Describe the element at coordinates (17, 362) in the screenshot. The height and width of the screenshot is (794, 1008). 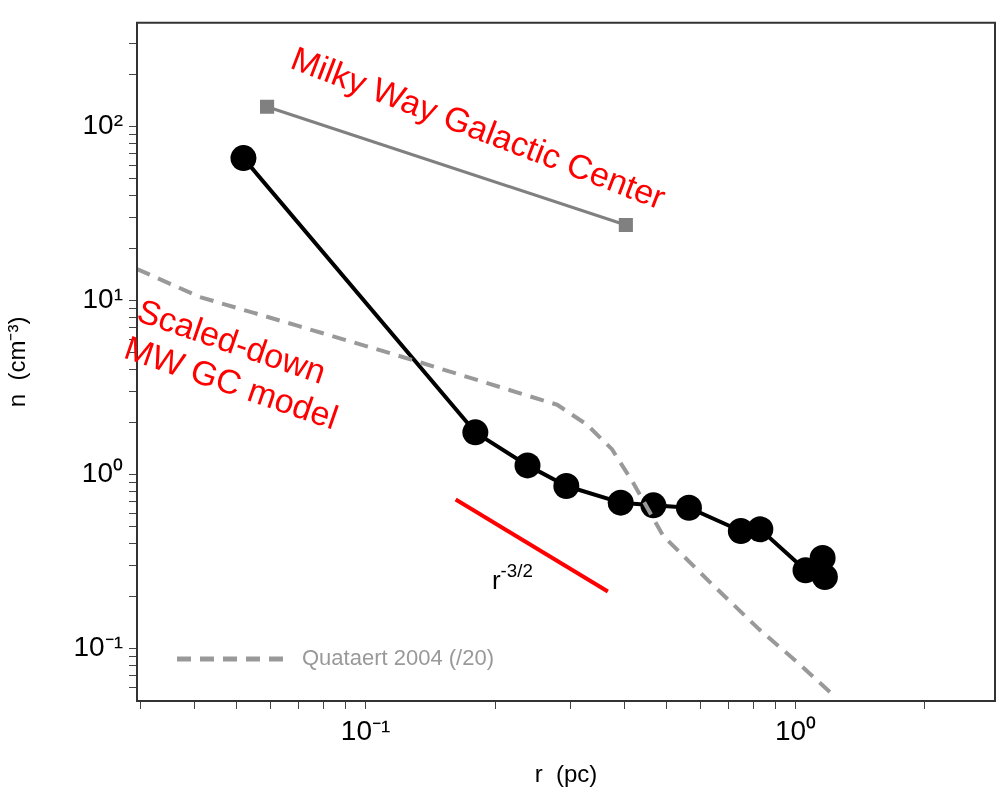
I see `y-axis-title: n (cm⁻³)` at that location.